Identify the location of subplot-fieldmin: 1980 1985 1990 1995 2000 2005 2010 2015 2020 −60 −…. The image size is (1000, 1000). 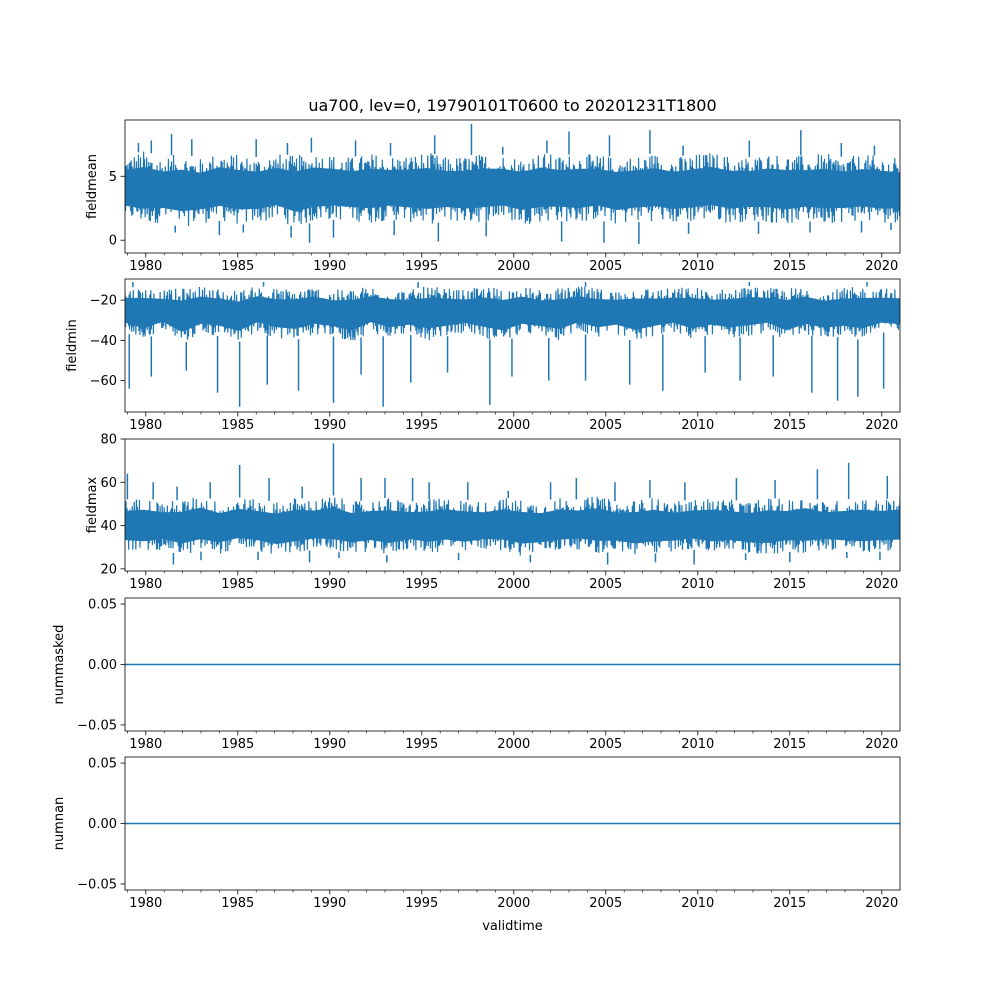
(483, 355).